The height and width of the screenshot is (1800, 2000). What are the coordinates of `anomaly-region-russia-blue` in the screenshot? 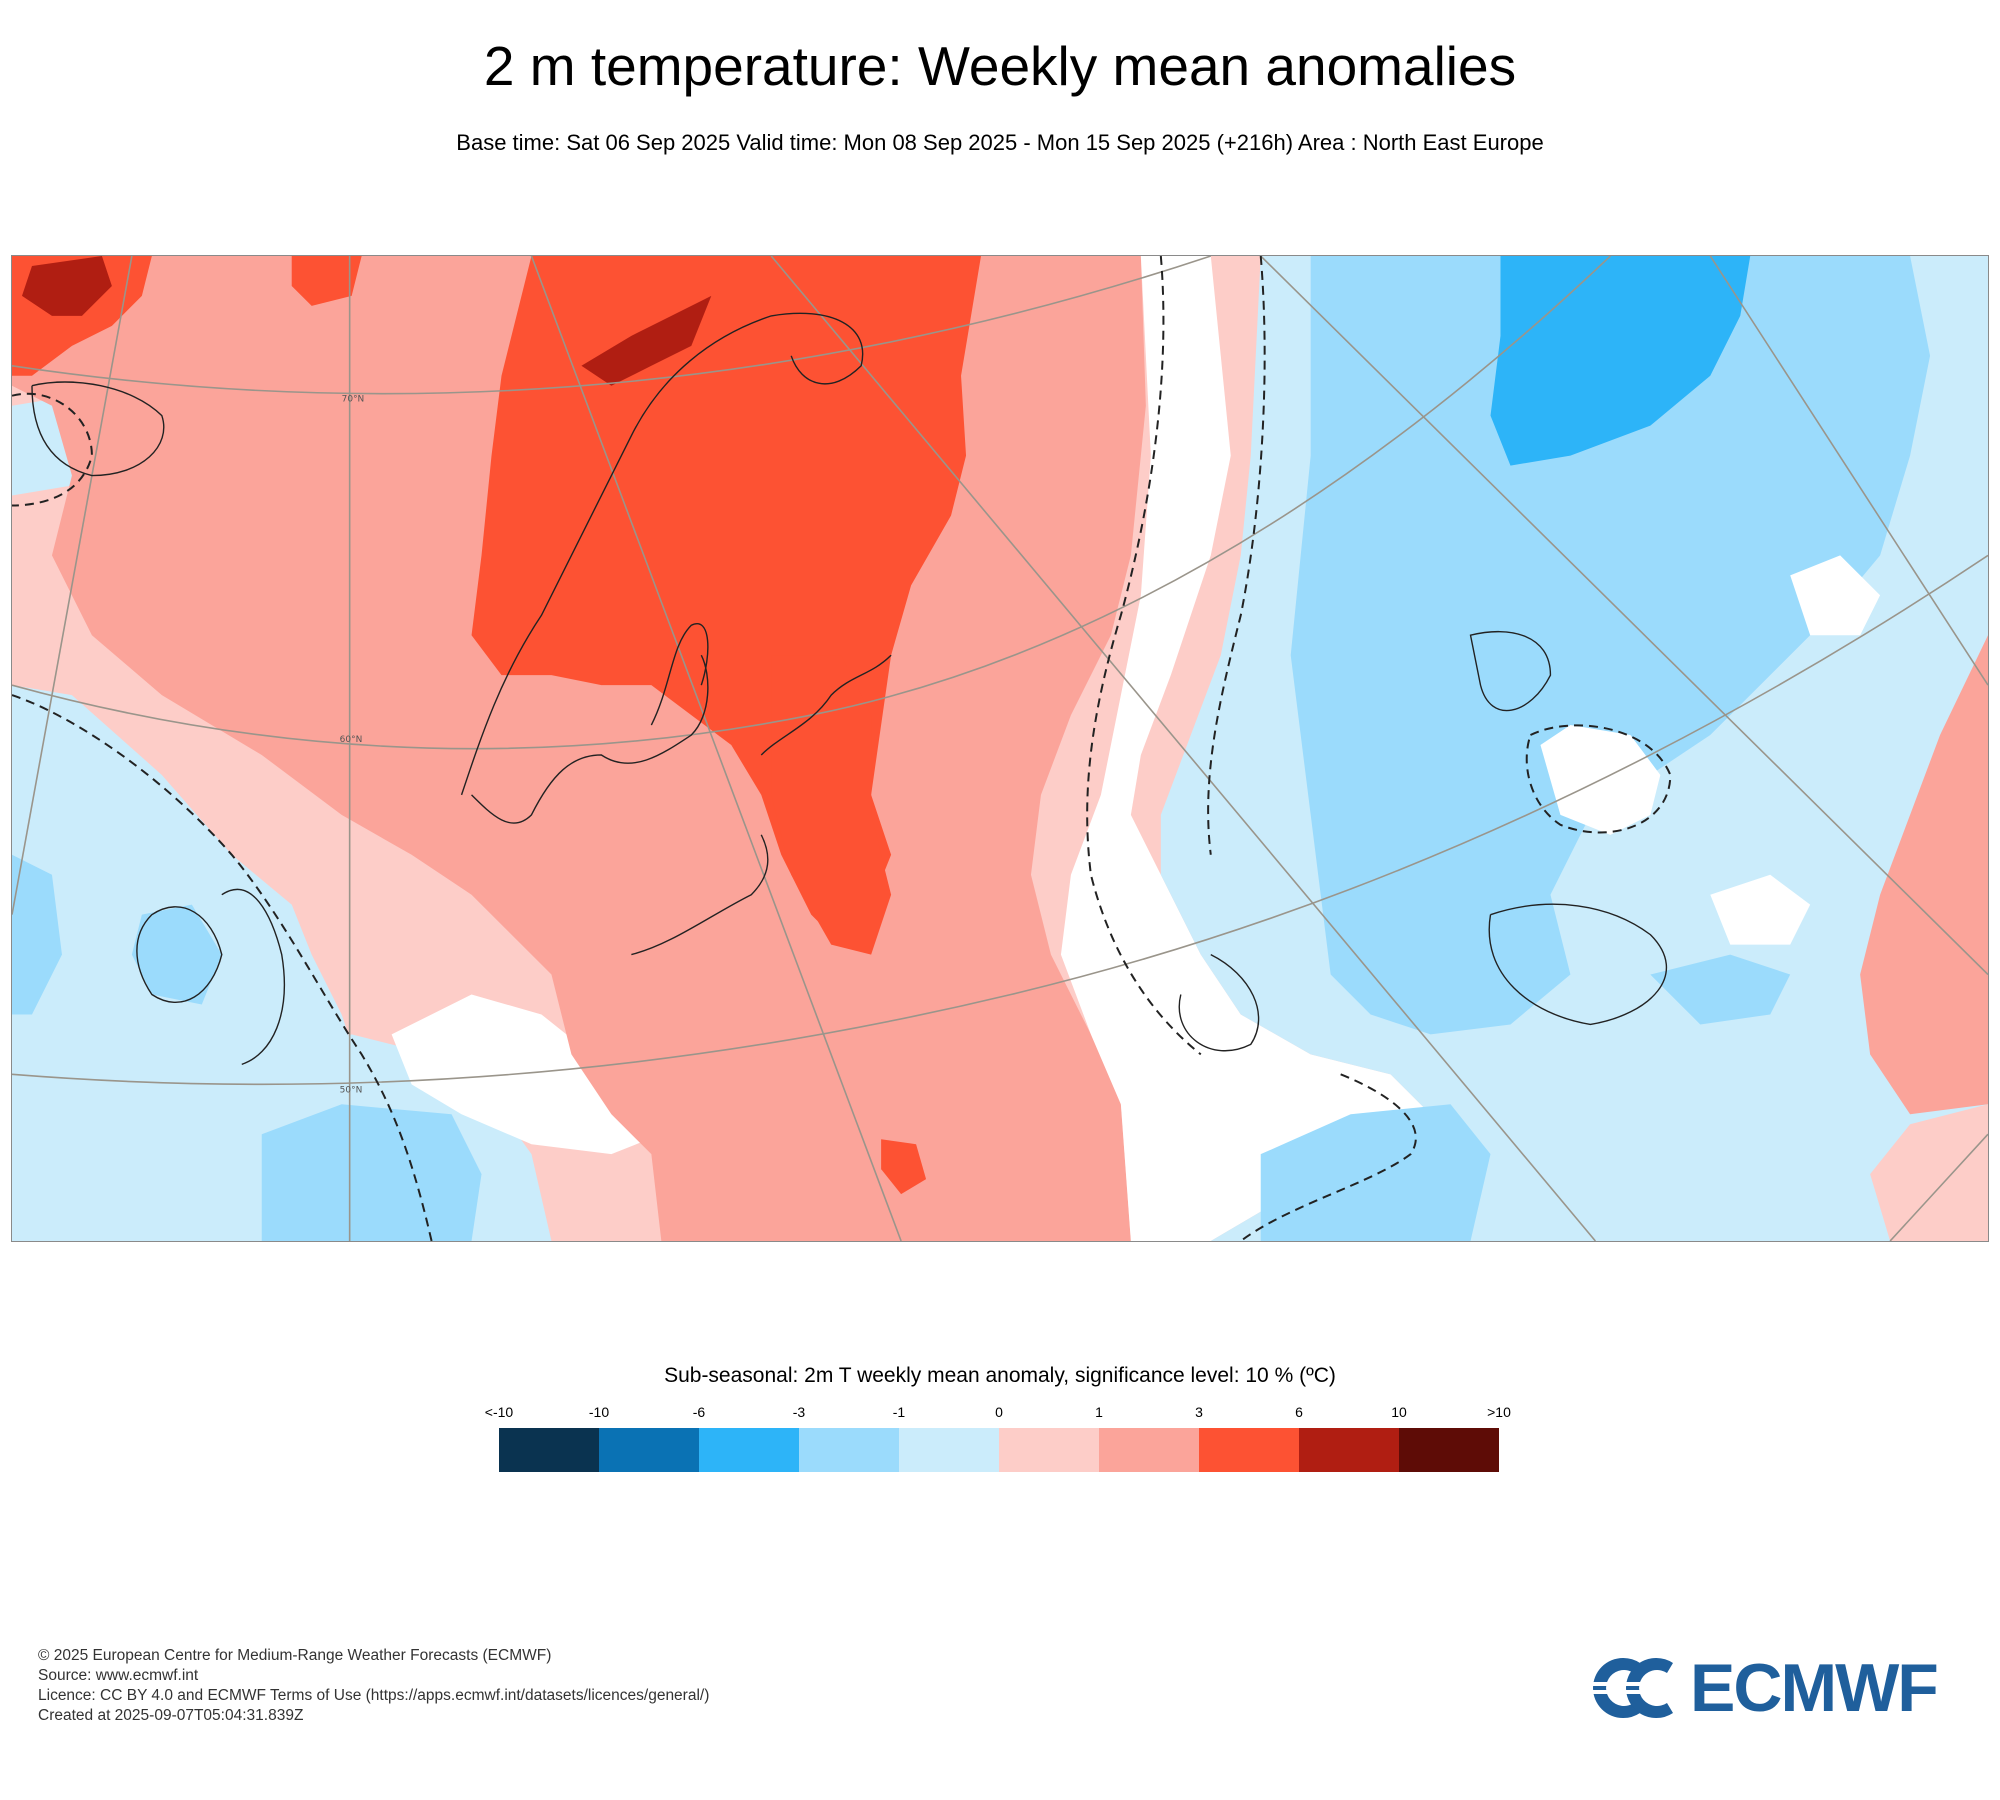 It's located at (1610, 645).